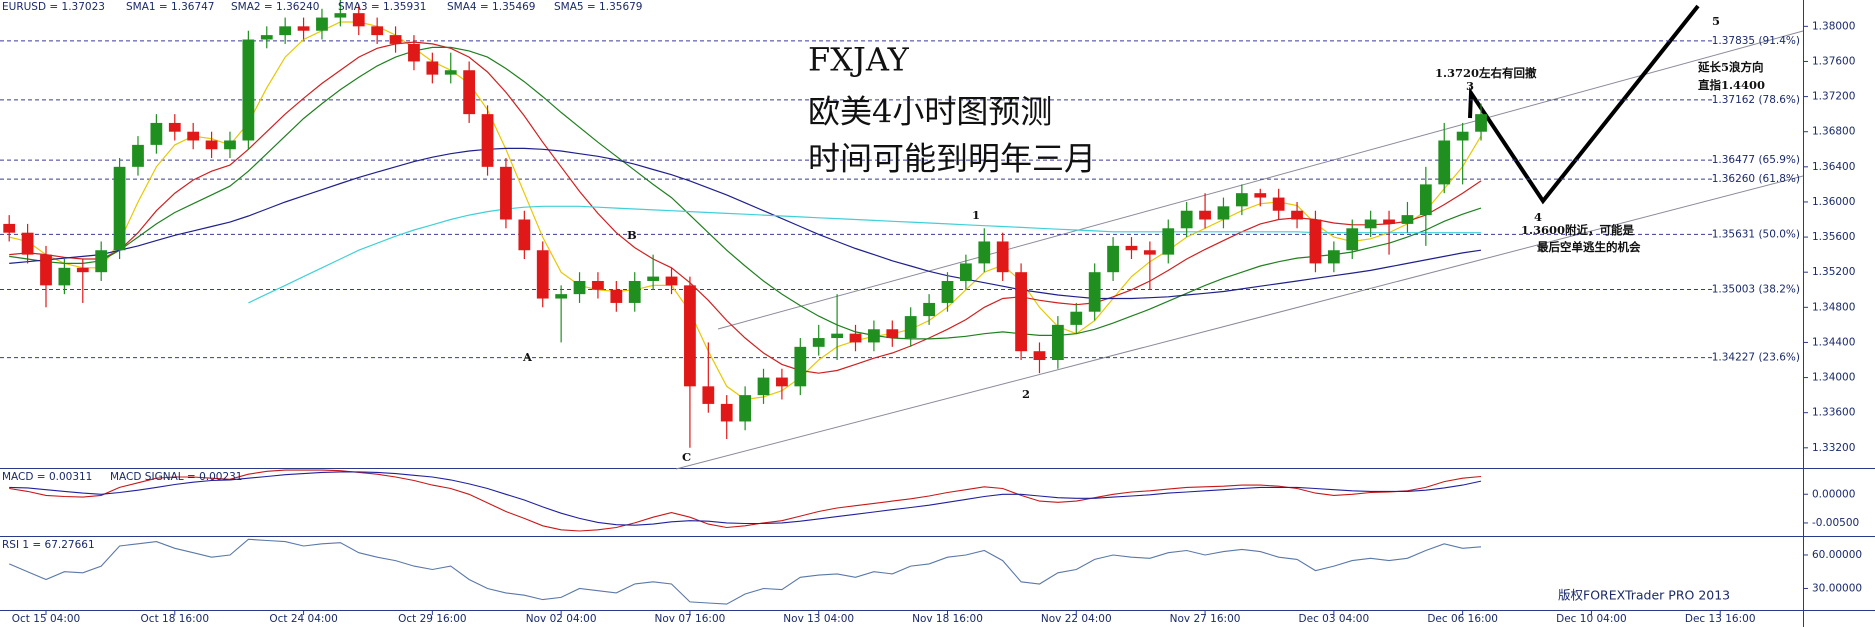 This screenshot has width=1875, height=627. I want to click on y-tick-label: 0.00000, so click(1833, 494).